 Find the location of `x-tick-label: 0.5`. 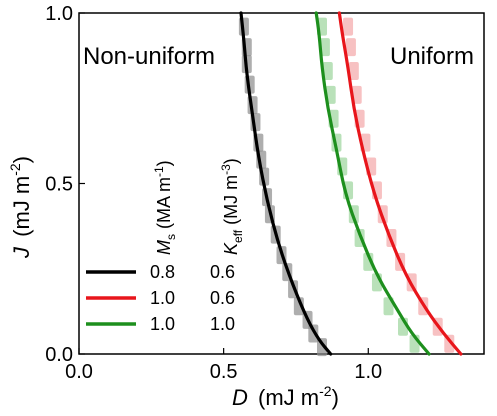

x-tick-label: 0.5 is located at coordinates (224, 372).